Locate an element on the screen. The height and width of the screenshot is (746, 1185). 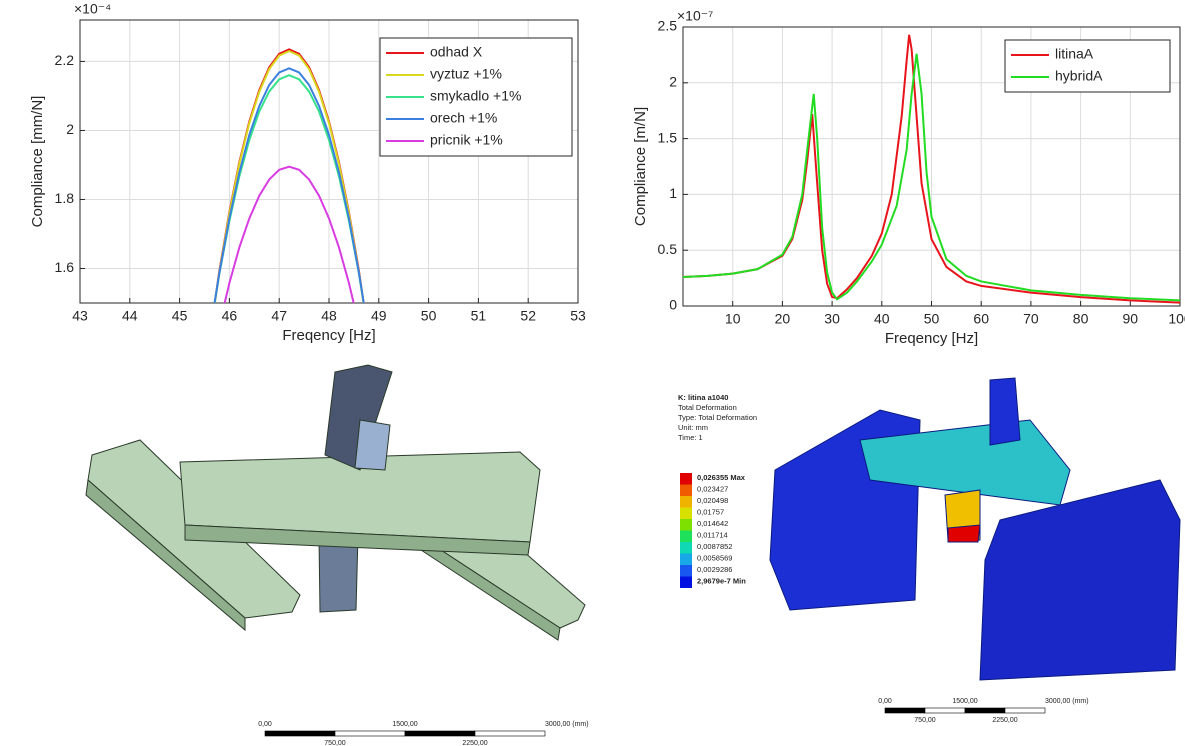
y-multiplier: ×10⁻⁴ is located at coordinates (92, 9).